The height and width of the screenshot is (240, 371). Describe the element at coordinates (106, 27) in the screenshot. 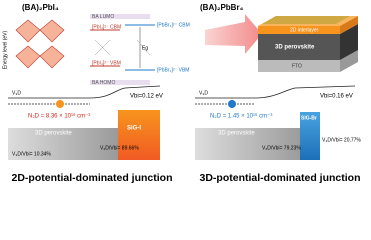

I see `label: [PbI₄]²⁻ CBM` at that location.